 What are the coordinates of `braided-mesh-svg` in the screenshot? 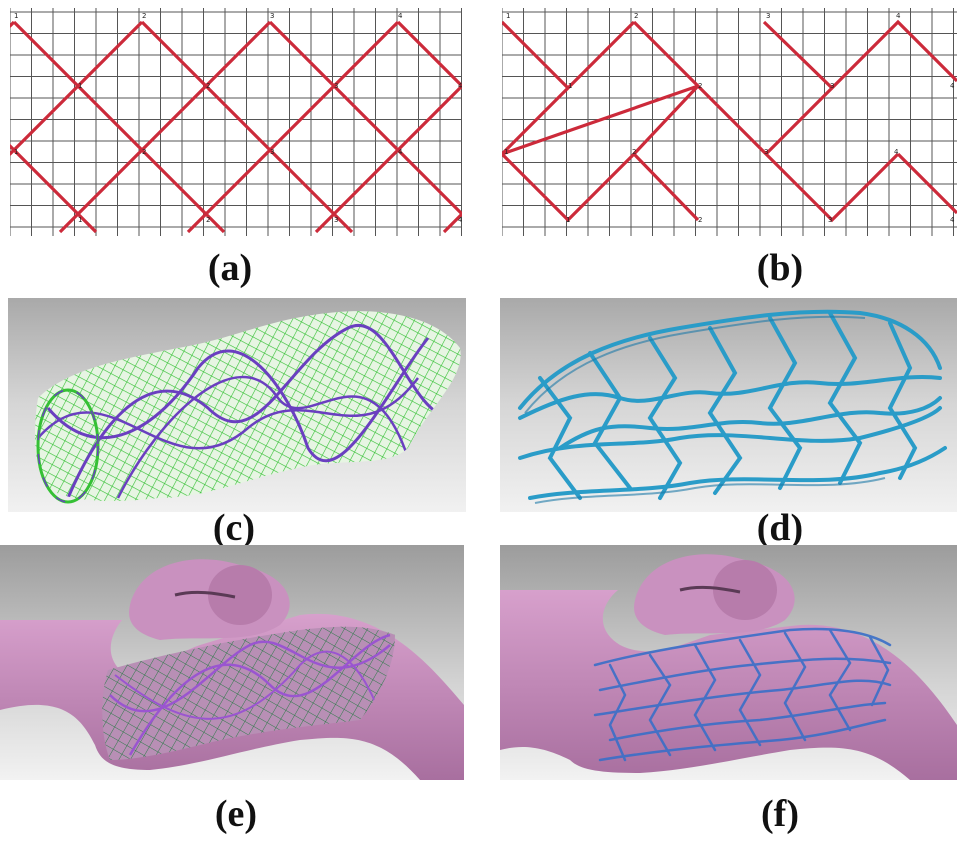 It's located at (237, 405).